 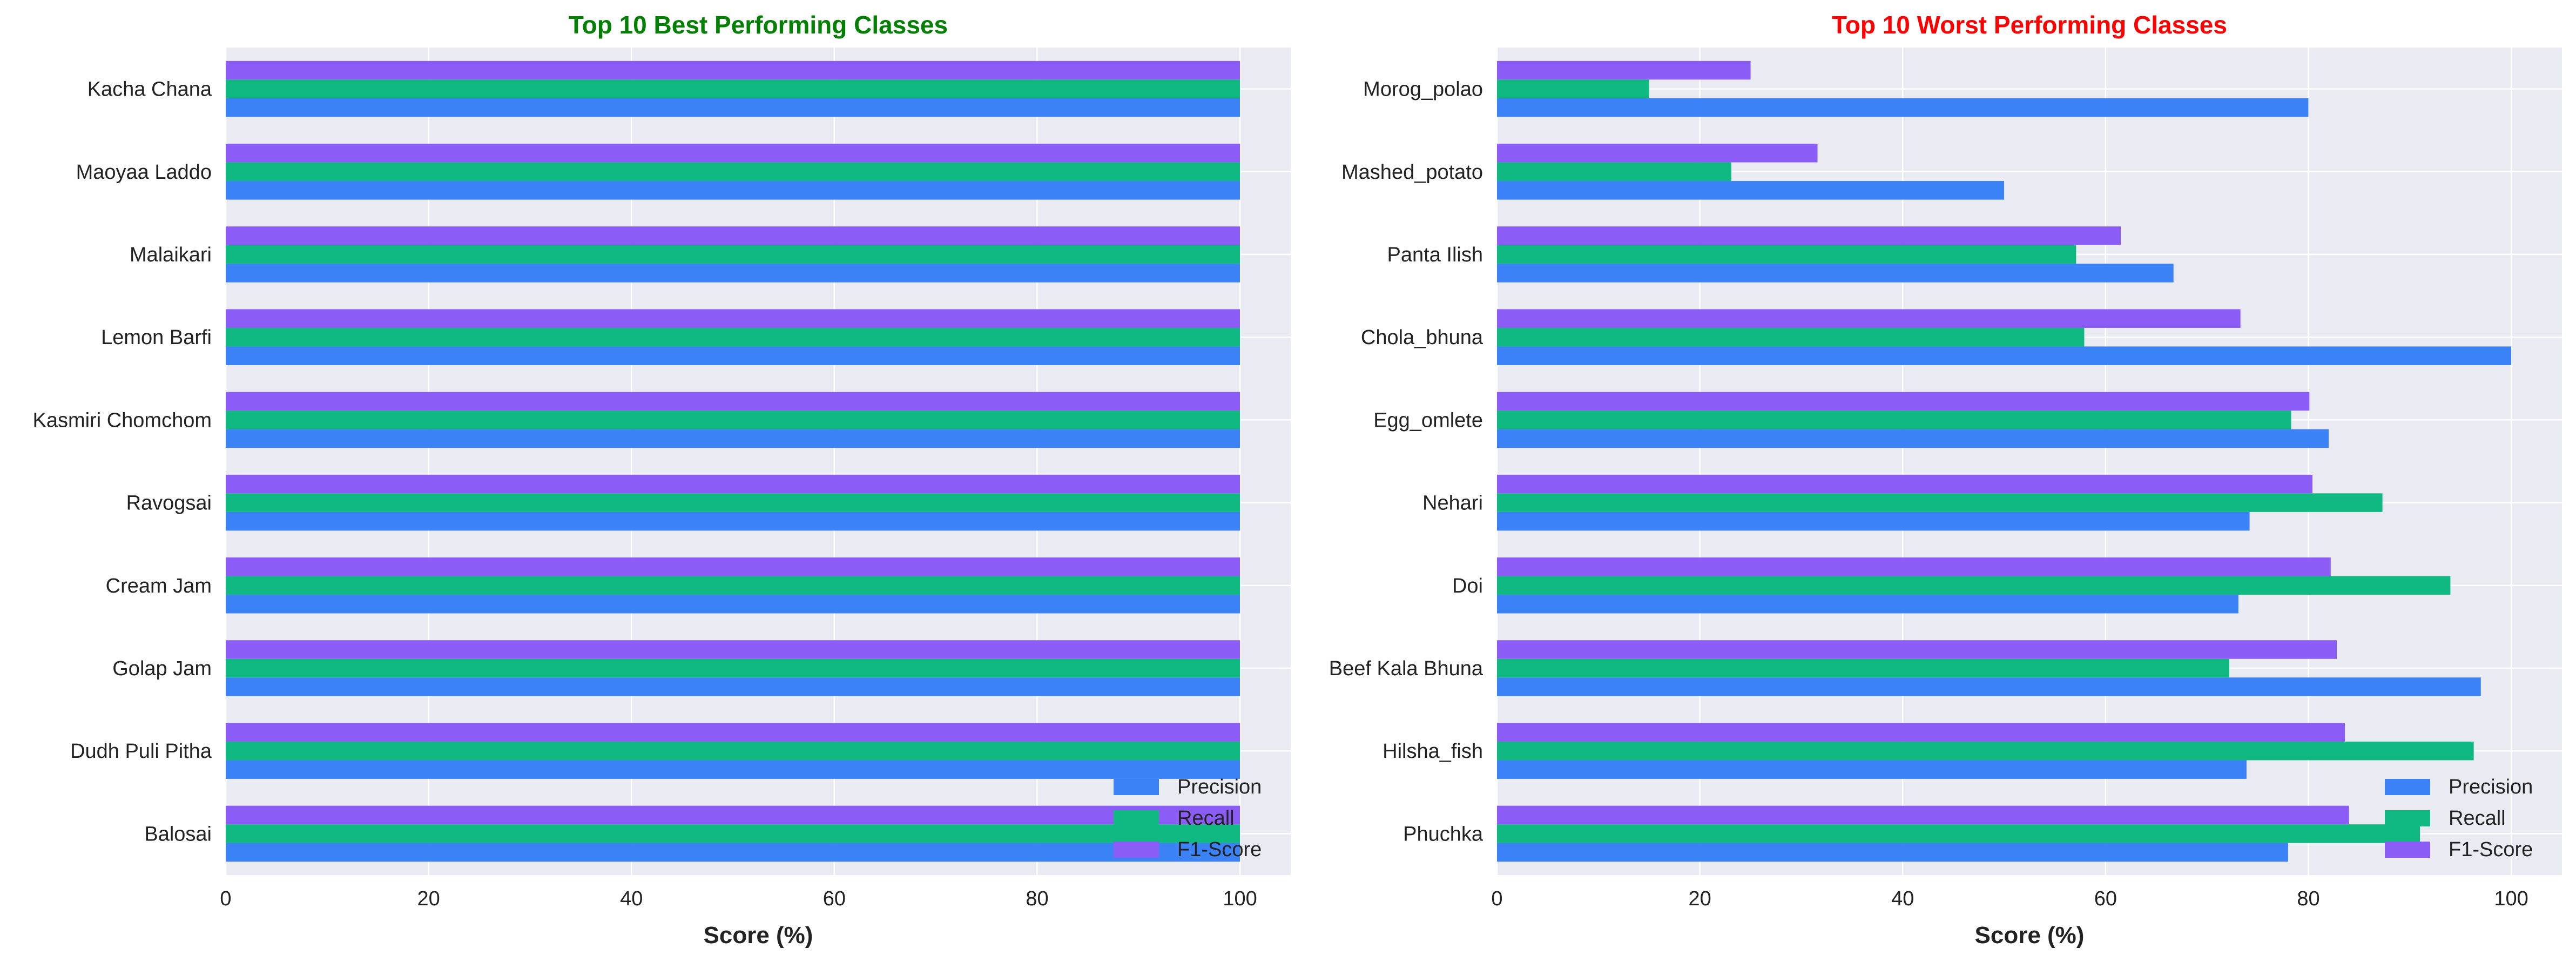 What do you see at coordinates (156, 337) in the screenshot?
I see `category-label: Lemon Barfi` at bounding box center [156, 337].